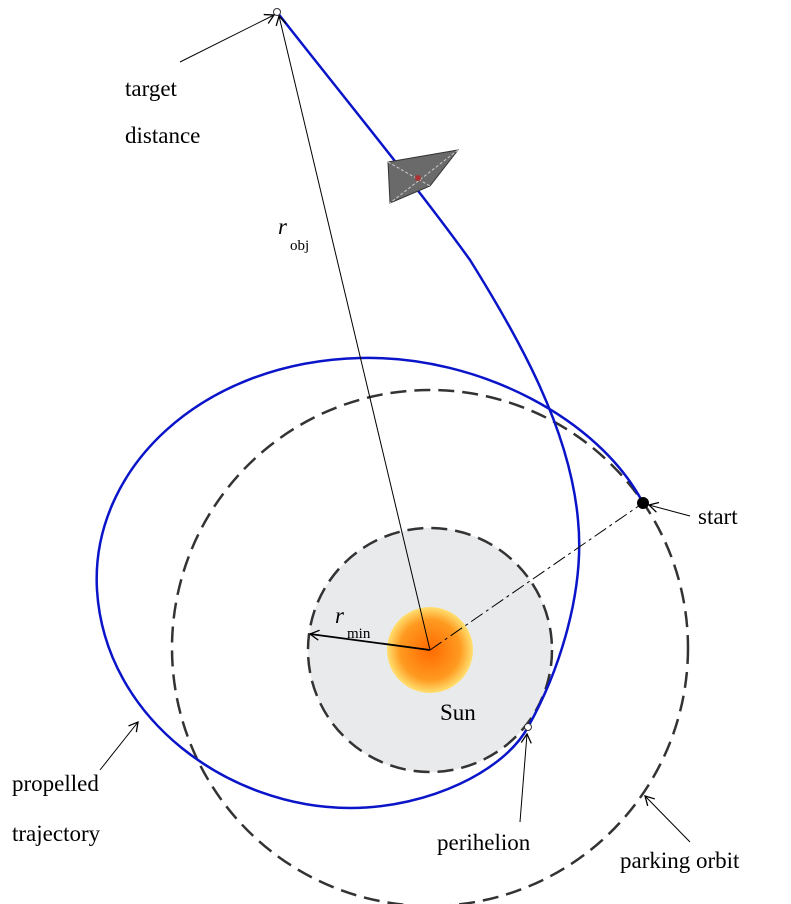 The image size is (791, 904). I want to click on label: propelled, so click(55, 783).